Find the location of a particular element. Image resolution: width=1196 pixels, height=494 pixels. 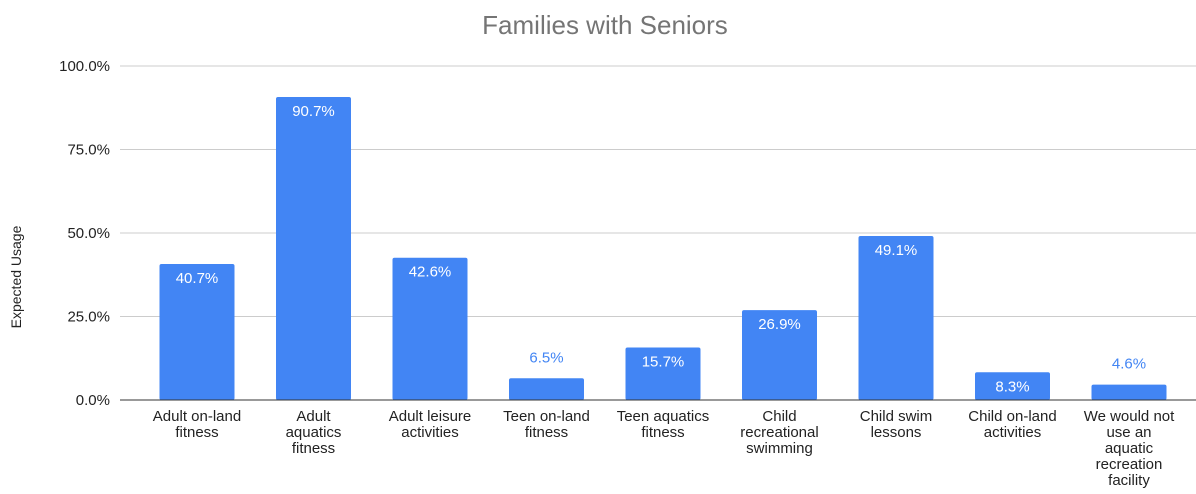

x-category-label: Adult aquatics fitness is located at coordinates (314, 432).